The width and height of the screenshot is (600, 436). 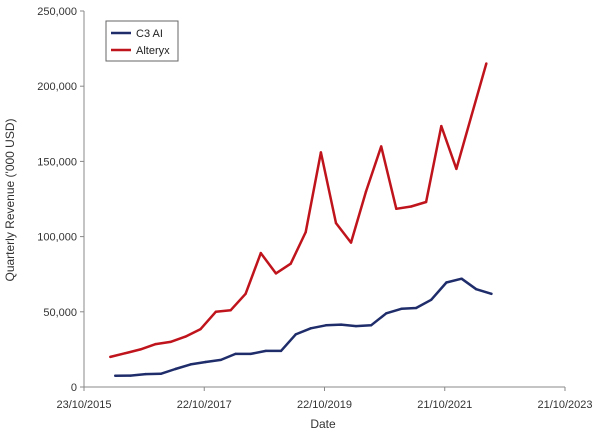 I want to click on legend-label-c3-ai: C3 AI, so click(x=149, y=34).